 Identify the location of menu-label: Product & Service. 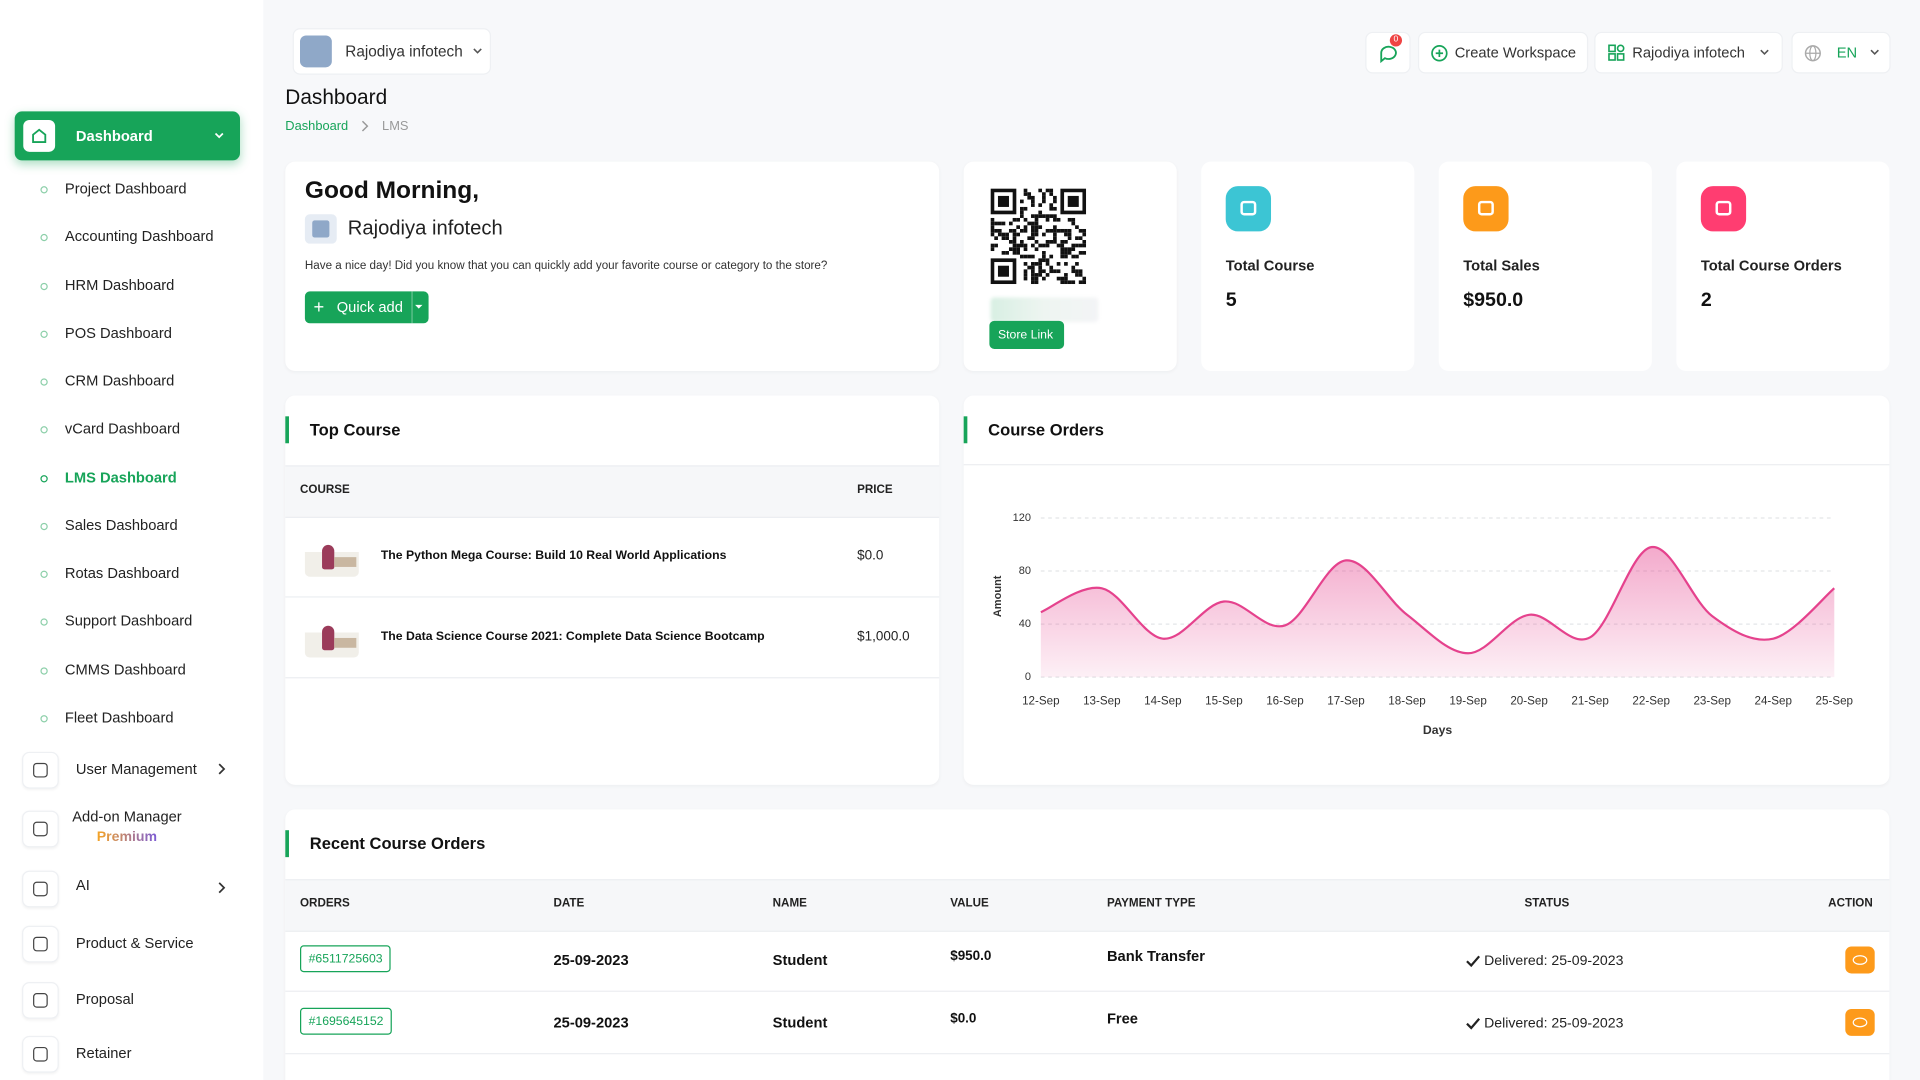
(134, 943).